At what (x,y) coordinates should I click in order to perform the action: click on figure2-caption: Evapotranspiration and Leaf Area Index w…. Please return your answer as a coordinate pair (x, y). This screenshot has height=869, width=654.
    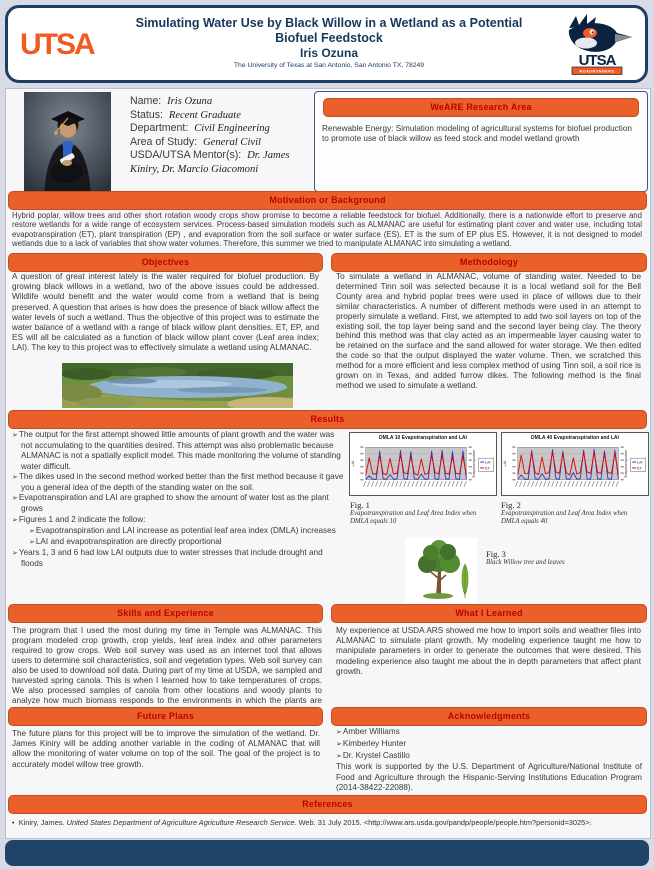
    Looking at the image, I should click on (564, 518).